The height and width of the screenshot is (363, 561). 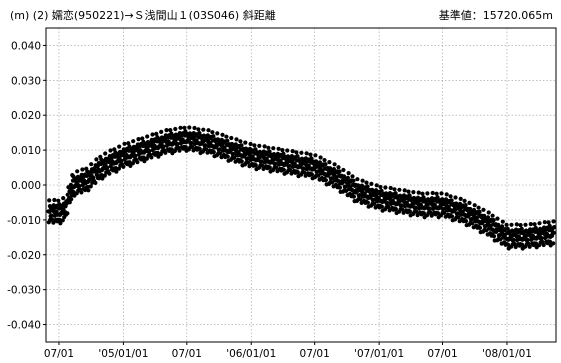 I want to click on y-tick-label: -0.020, so click(x=24, y=256).